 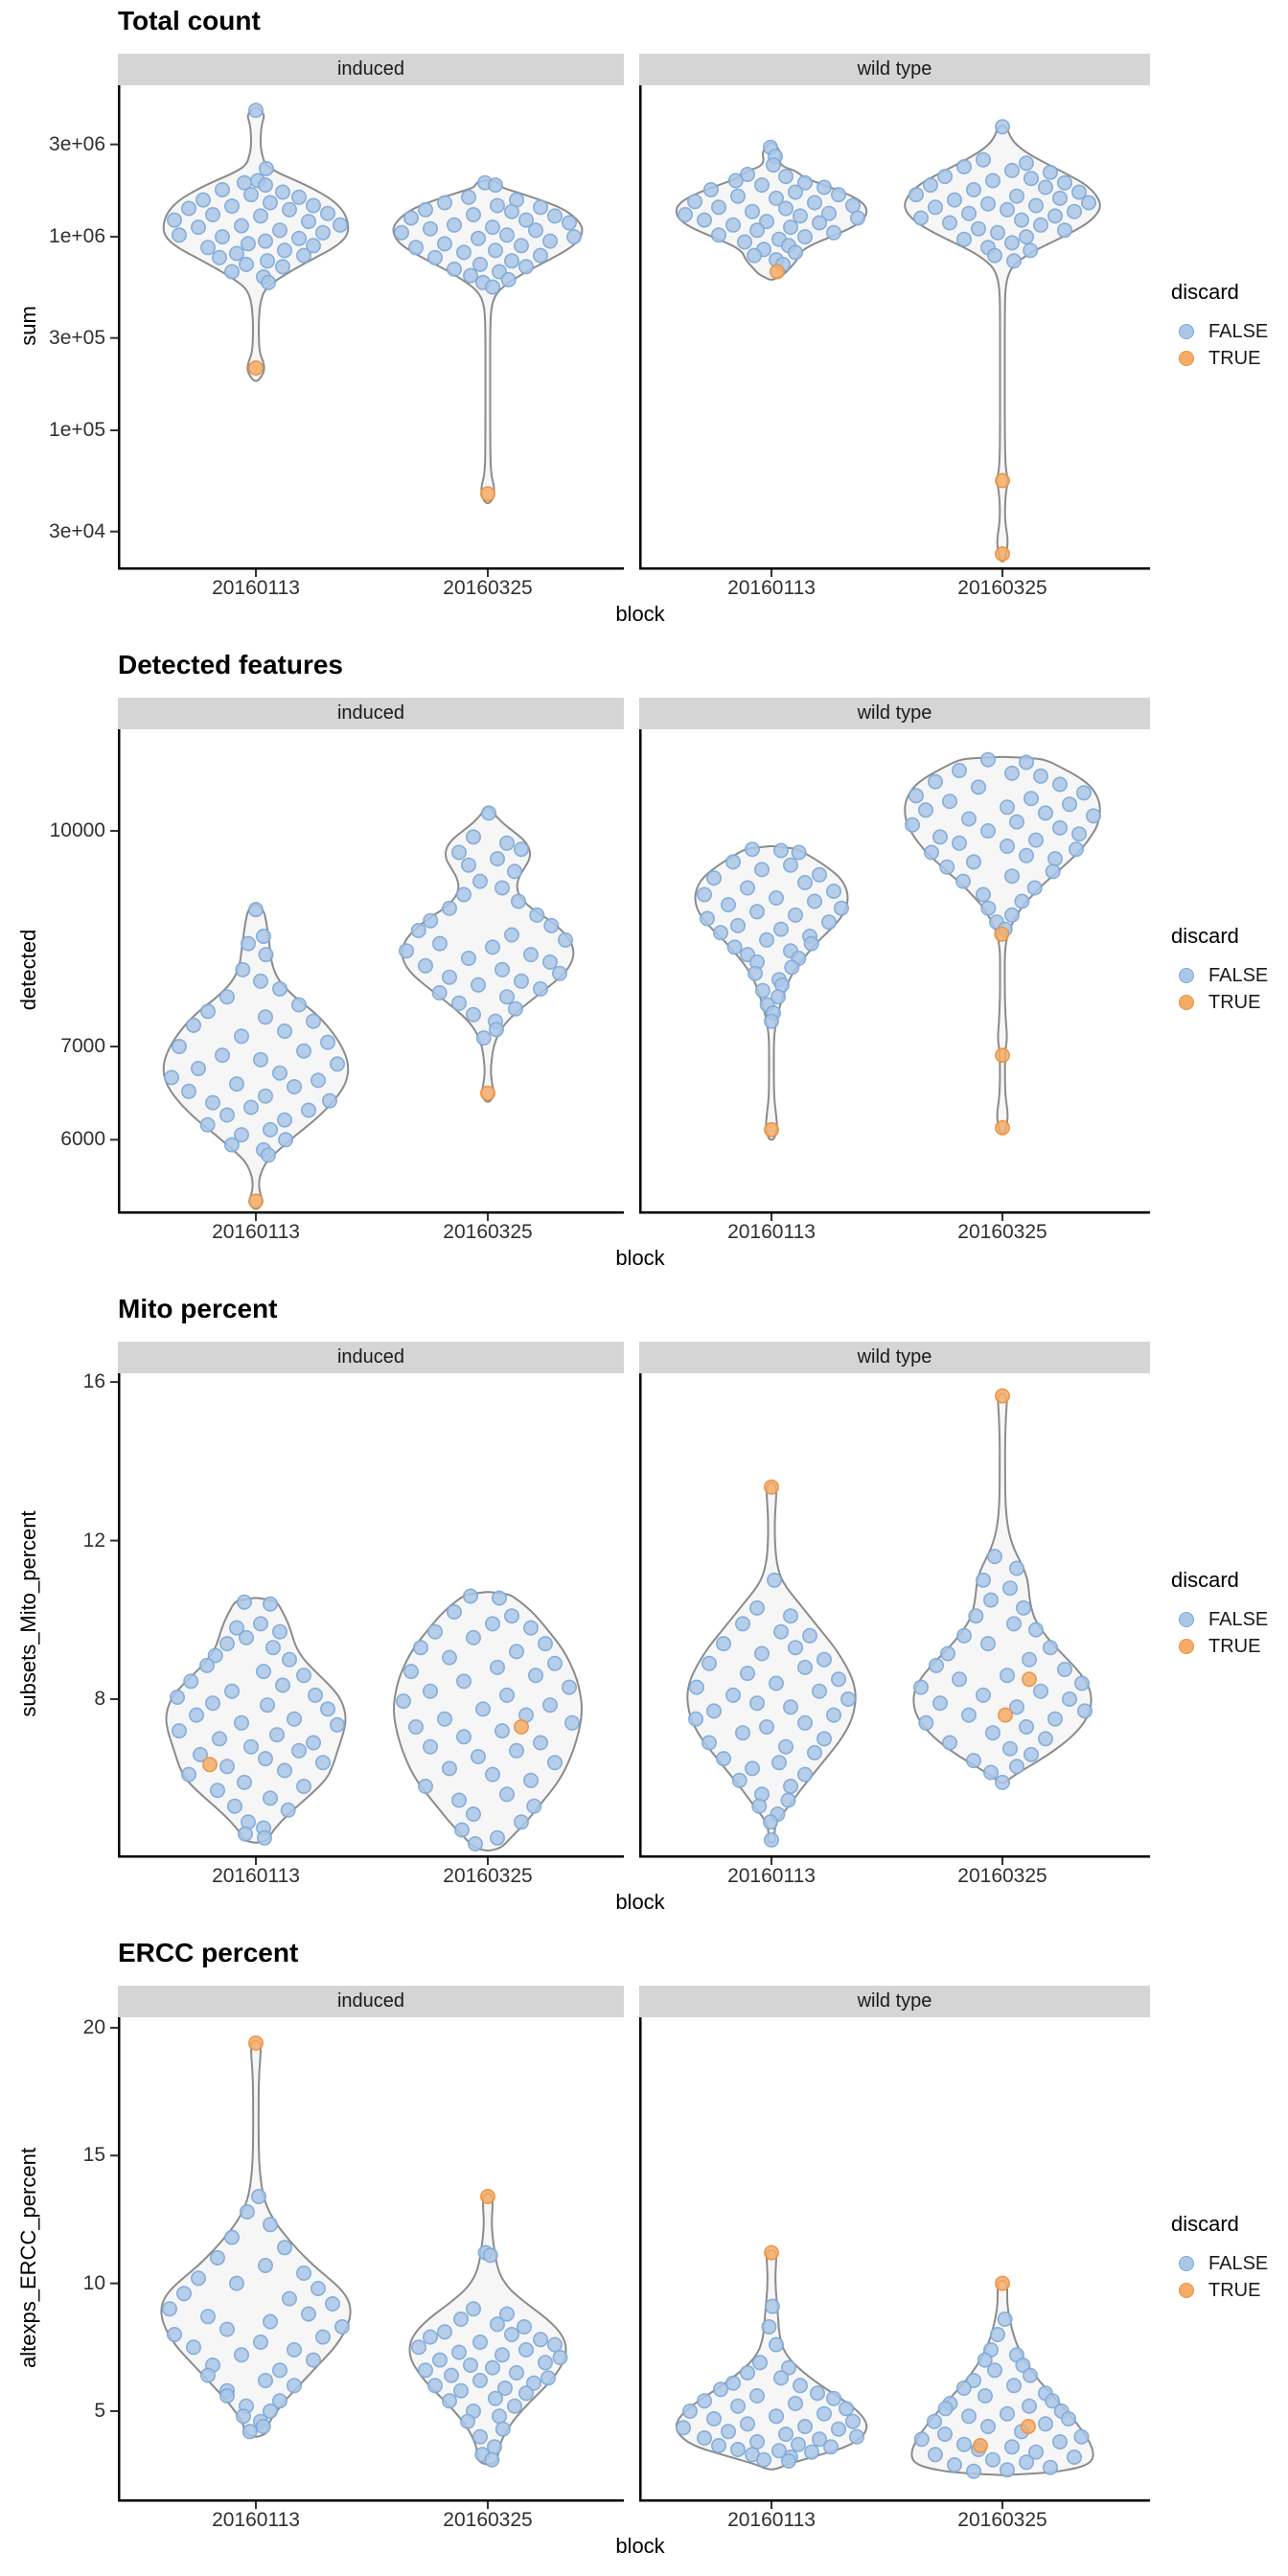 What do you see at coordinates (1238, 2263) in the screenshot?
I see `legend-false-label: FALSE` at bounding box center [1238, 2263].